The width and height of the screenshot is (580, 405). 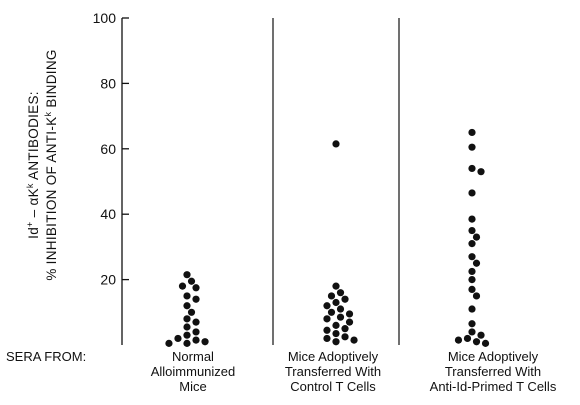 I want to click on y-axis-title-line2: % INHIBITION OF ANTI-Kk BINDING, so click(x=51, y=164).